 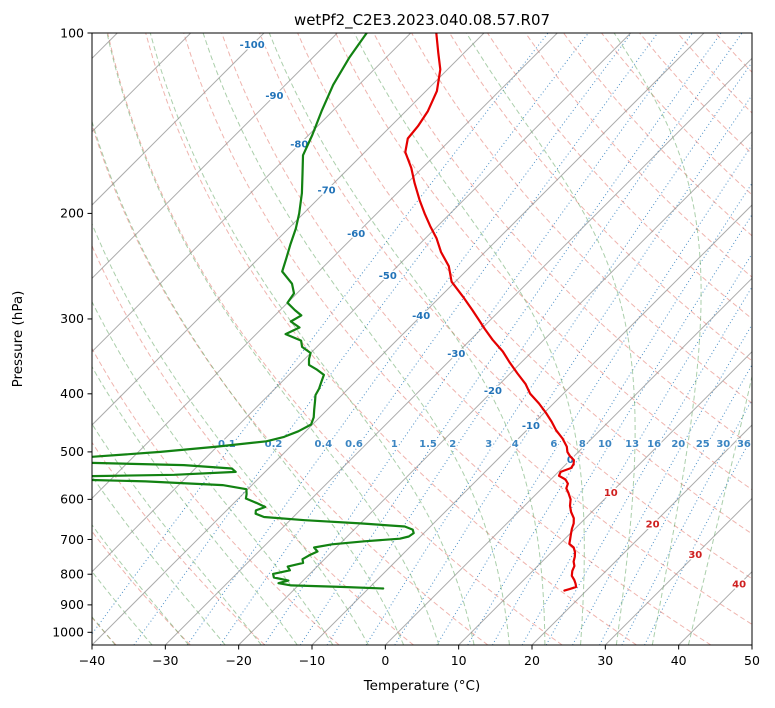 What do you see at coordinates (354, 444) in the screenshot?
I see `svg-text: 0.6` at bounding box center [354, 444].